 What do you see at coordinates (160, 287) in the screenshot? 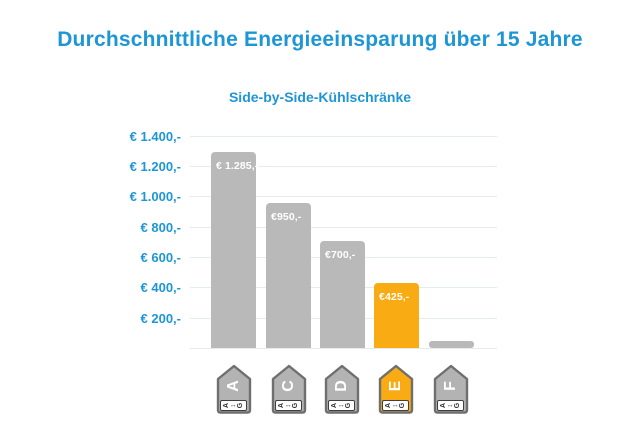
I see `y-tick-label: € 400,-` at bounding box center [160, 287].